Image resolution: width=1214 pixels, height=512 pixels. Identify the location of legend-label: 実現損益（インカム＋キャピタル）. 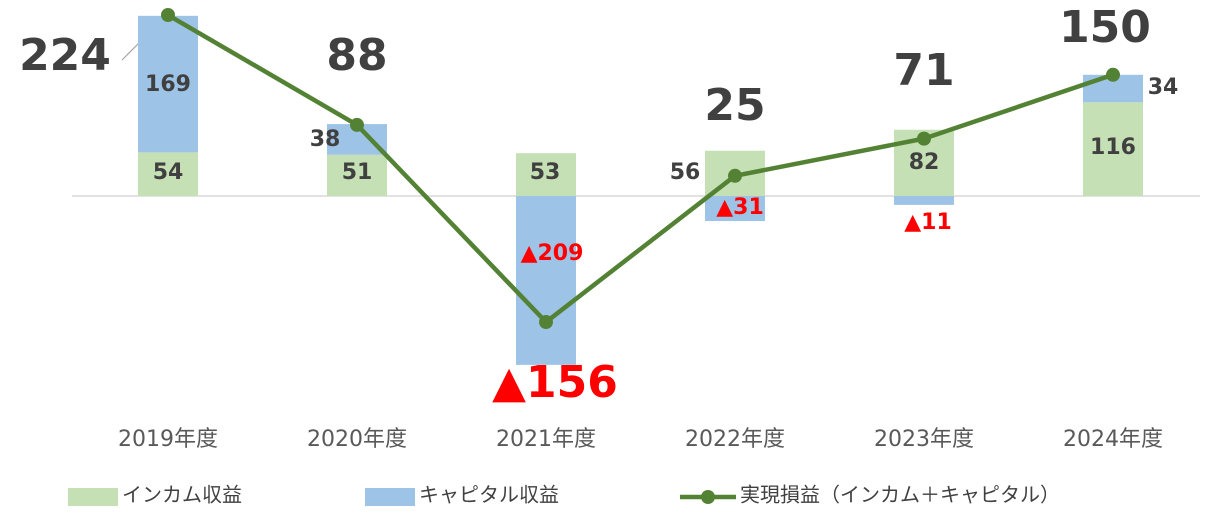
(900, 495).